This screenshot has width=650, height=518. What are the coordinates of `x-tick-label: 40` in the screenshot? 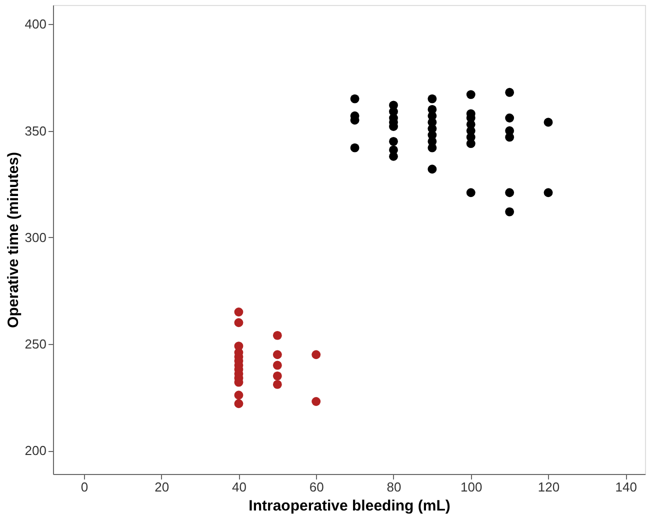 It's located at (239, 487).